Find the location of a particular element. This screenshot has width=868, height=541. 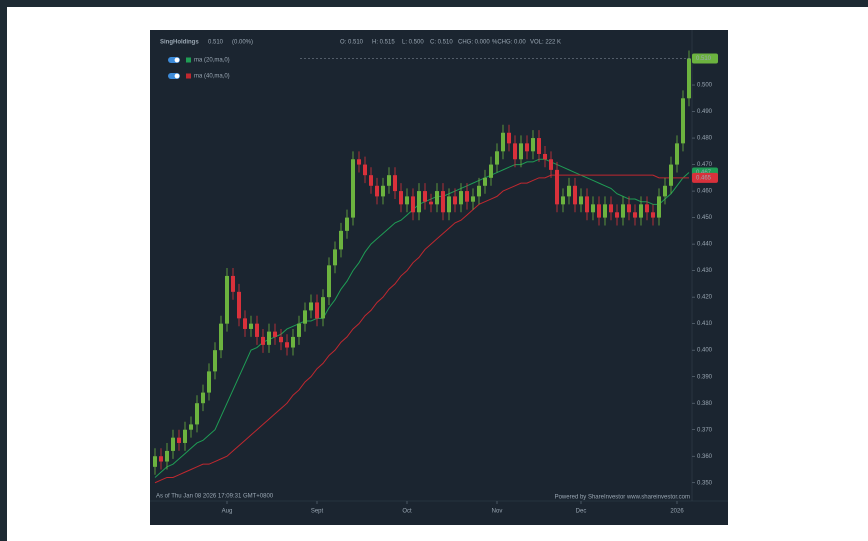

footer-left: As of Thu Jan 08 2026 17:09:31 GMT+0800 is located at coordinates (215, 497).